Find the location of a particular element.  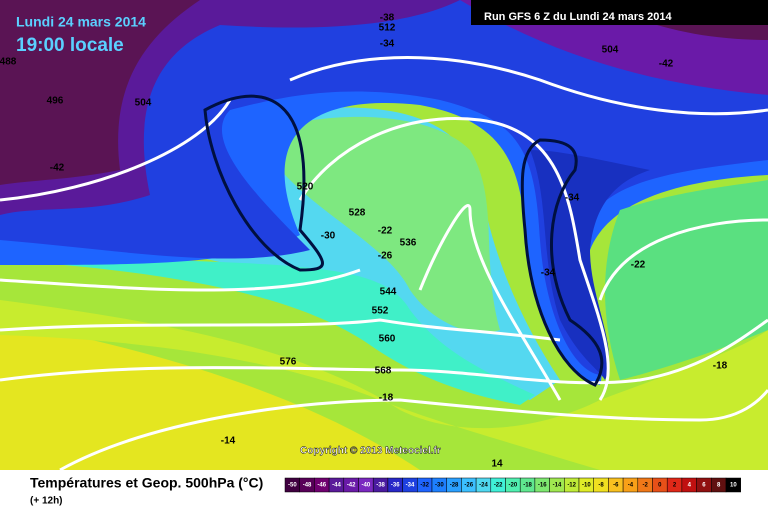

scale-label: -8 is located at coordinates (601, 486).